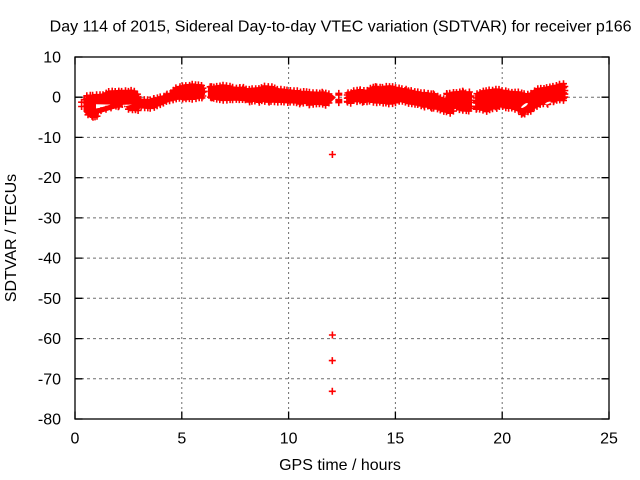 The image size is (640, 480). What do you see at coordinates (49, 419) in the screenshot?
I see `svg-text: -80` at bounding box center [49, 419].